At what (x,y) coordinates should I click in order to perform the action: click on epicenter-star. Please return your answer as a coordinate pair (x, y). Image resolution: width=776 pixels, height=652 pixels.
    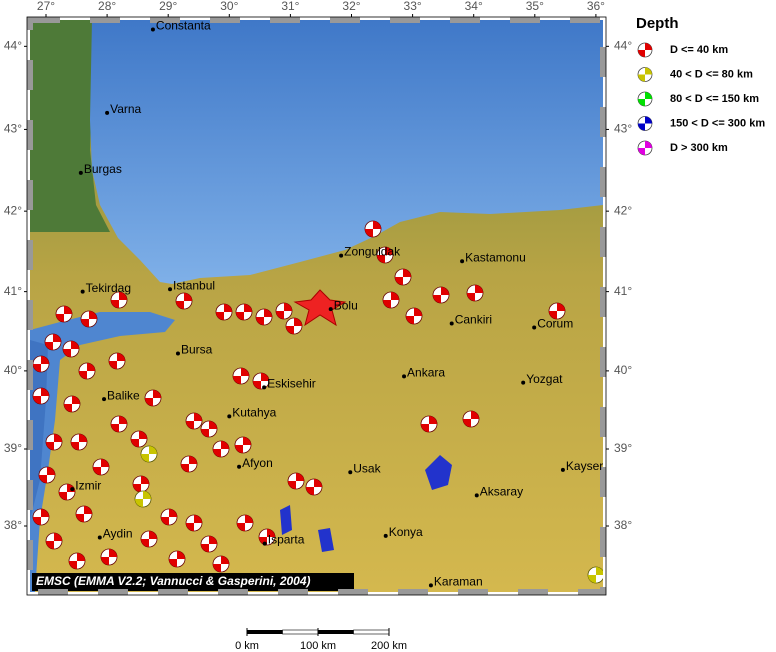
    Looking at the image, I should click on (320, 308).